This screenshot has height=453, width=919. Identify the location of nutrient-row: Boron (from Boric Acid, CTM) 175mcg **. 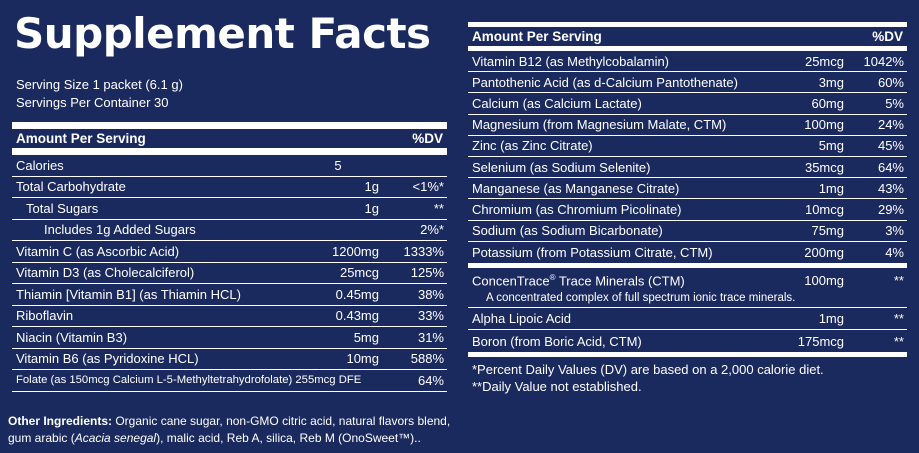
(687, 341).